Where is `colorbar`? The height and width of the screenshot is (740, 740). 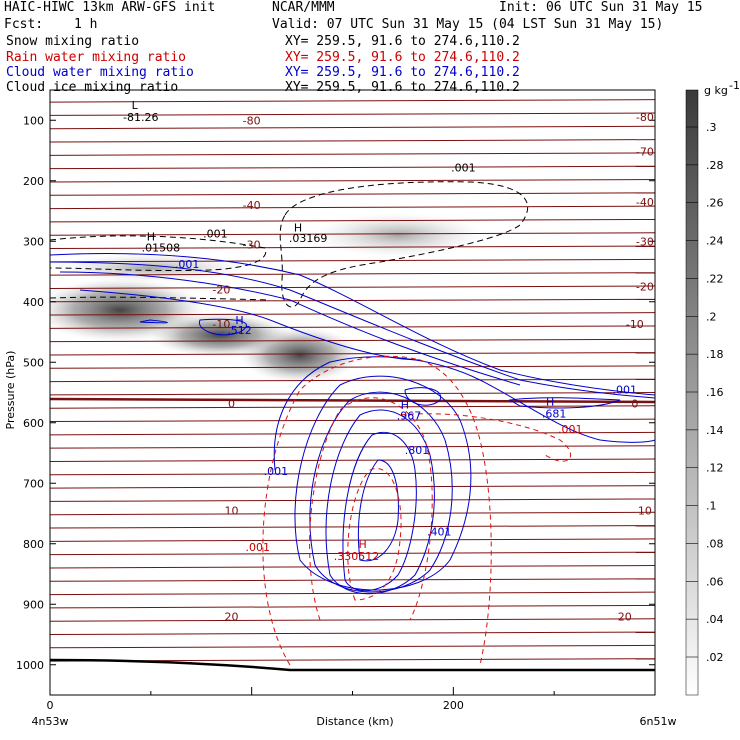 colorbar is located at coordinates (692, 392).